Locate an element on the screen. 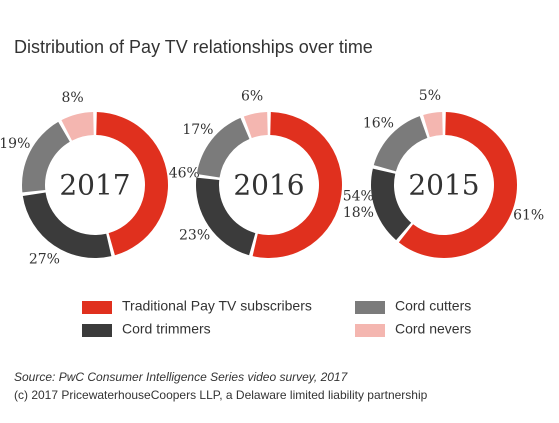 This screenshot has width=559, height=423. value-label: 46% is located at coordinates (184, 174).